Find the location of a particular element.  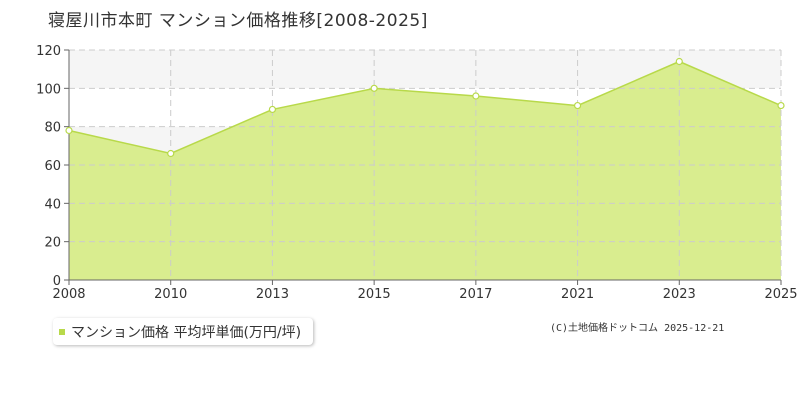

x-tick-labels: 2008 2010 2013 2015 2017 2021 2023 2025 is located at coordinates (424, 294).